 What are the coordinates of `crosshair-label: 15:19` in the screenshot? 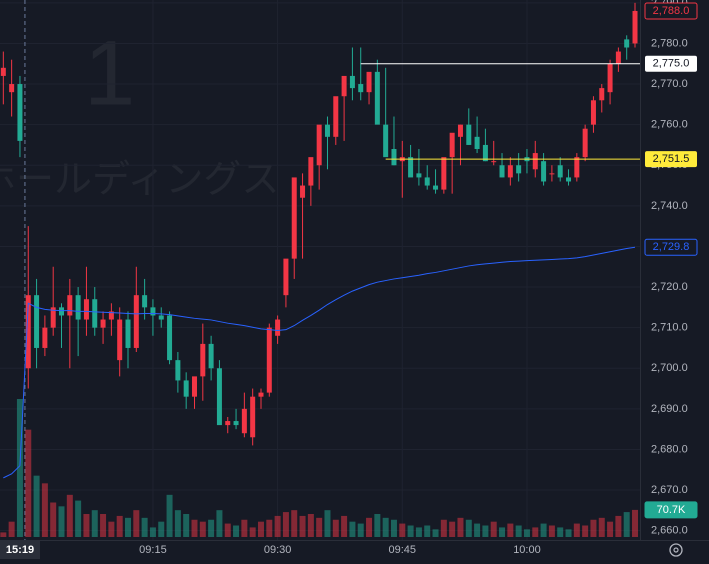 It's located at (20, 550).